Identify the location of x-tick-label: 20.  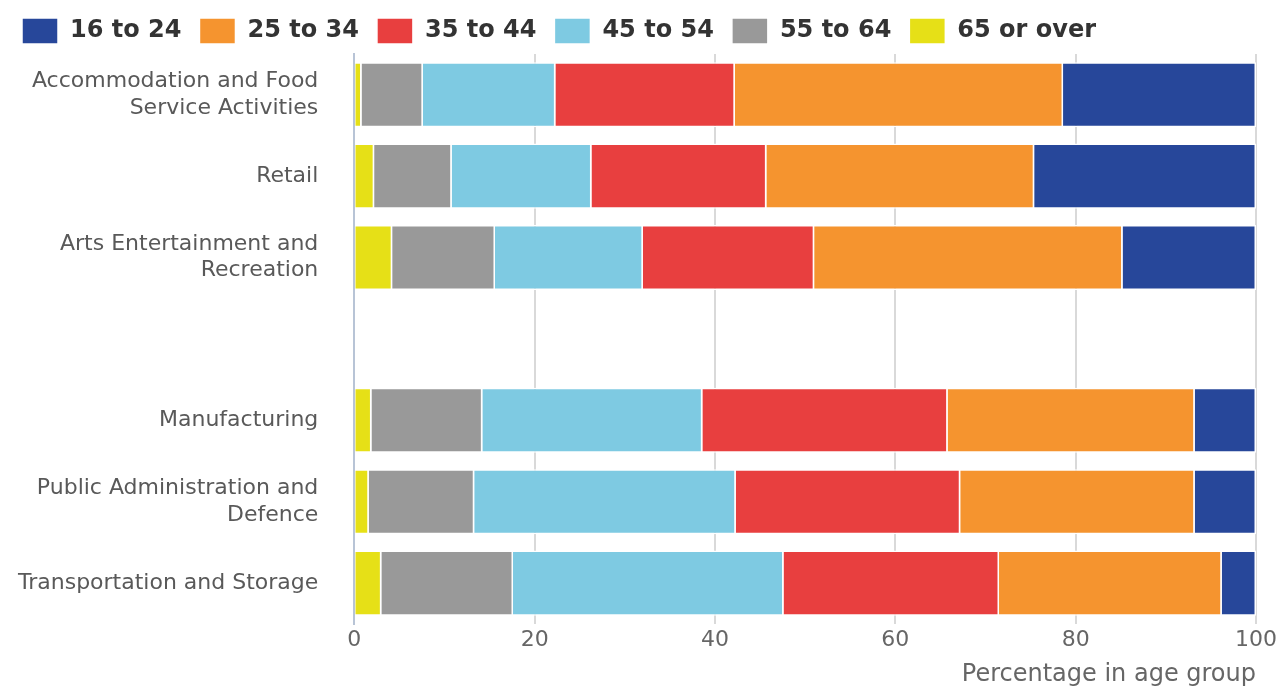
(534, 638).